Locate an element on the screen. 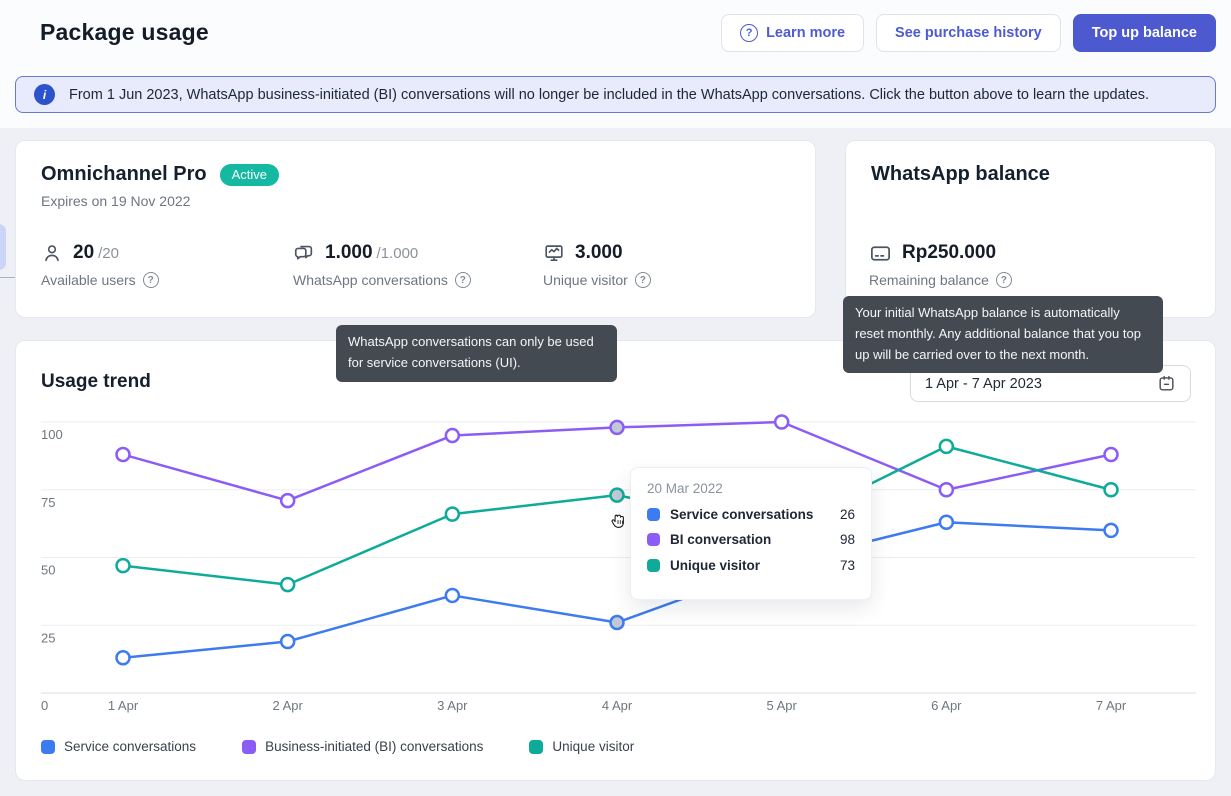 The width and height of the screenshot is (1231, 796). svg-text: 3 Apr is located at coordinates (452, 705).